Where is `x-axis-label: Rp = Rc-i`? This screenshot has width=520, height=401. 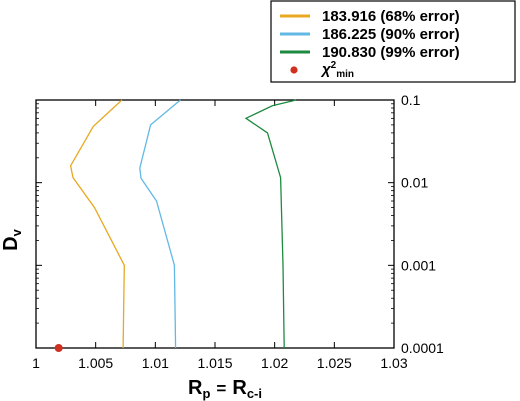 x-axis-label: Rp = Rc-i is located at coordinates (225, 389).